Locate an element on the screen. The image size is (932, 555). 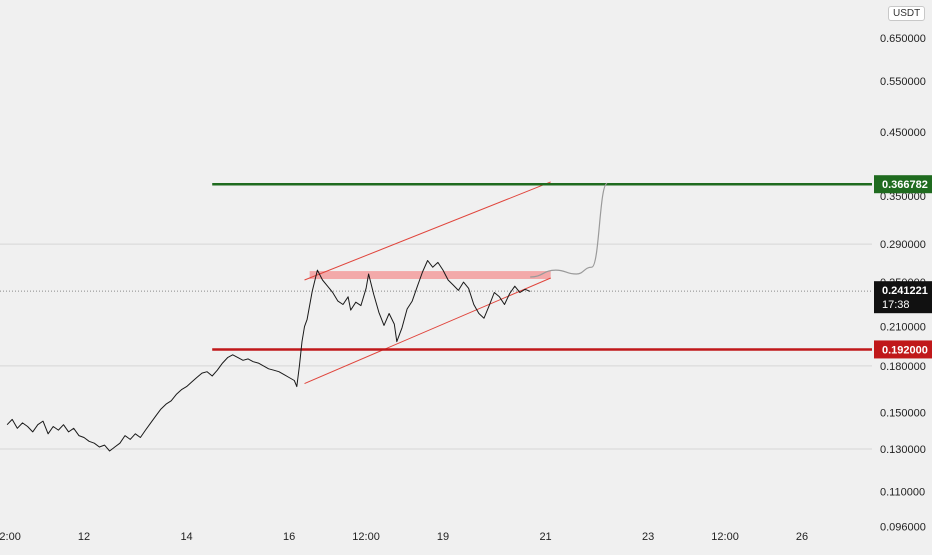
resistance-zone is located at coordinates (430, 275).